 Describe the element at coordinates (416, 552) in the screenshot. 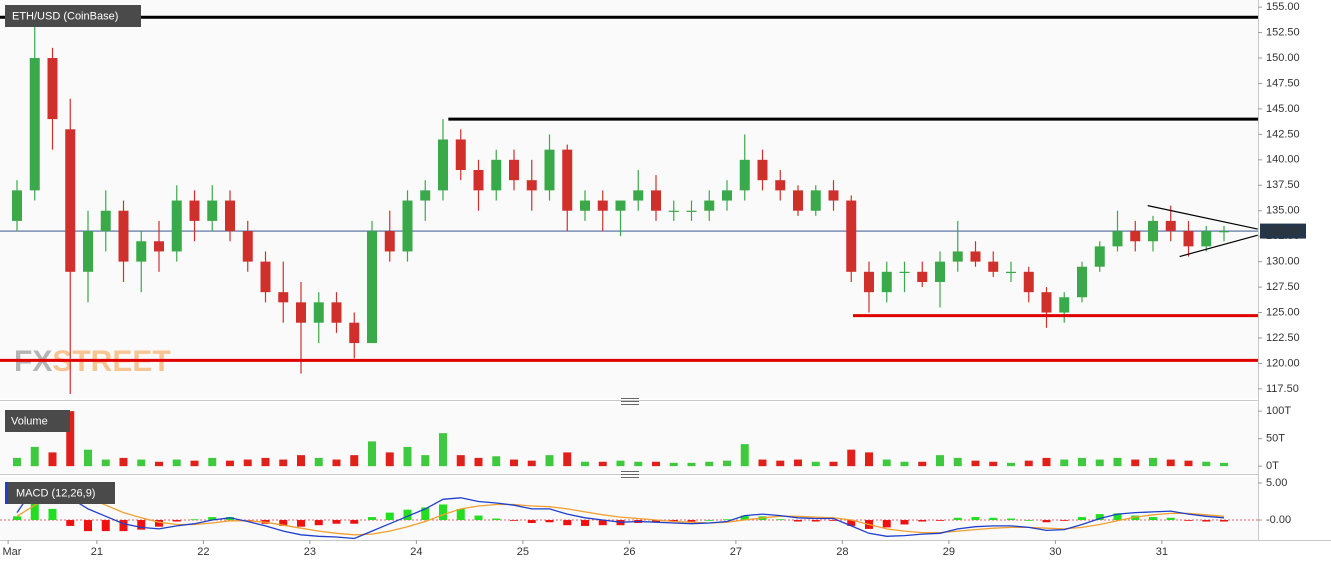

I see `x-tick-label: 24` at that location.